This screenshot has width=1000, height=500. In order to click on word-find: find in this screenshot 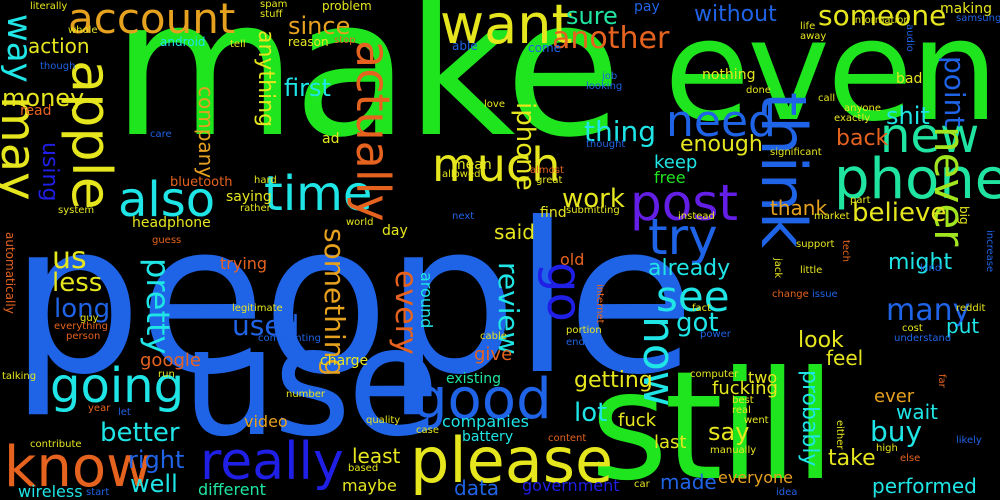, I will do `click(553, 213)`.